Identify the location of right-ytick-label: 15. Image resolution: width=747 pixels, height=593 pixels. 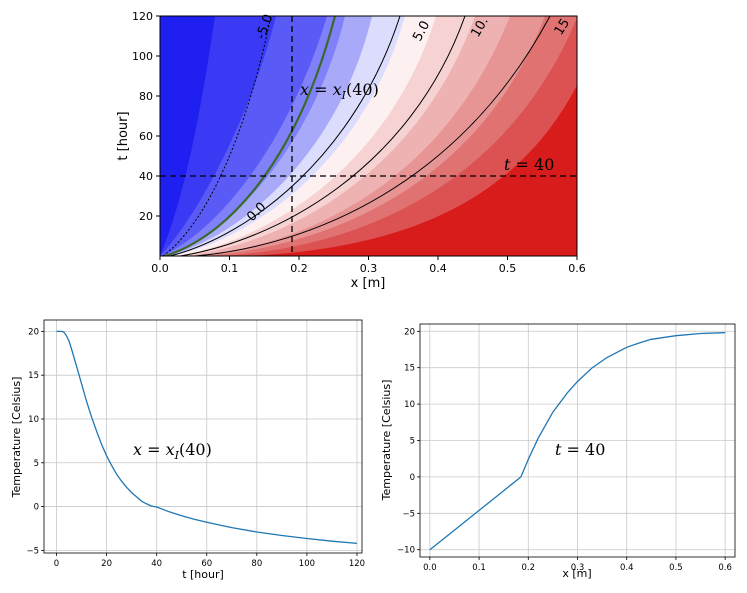
(409, 369).